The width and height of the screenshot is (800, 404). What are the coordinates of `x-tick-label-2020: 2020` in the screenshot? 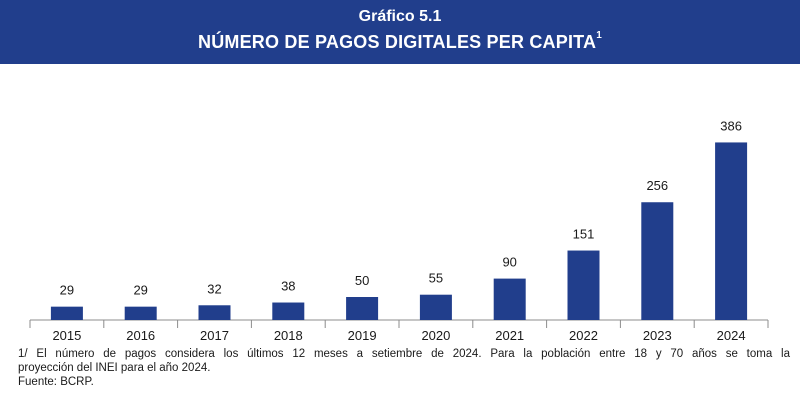 It's located at (435, 335).